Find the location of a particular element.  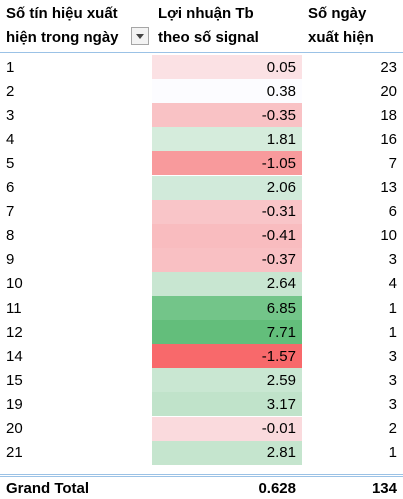

row-label: 21 is located at coordinates (14, 453).